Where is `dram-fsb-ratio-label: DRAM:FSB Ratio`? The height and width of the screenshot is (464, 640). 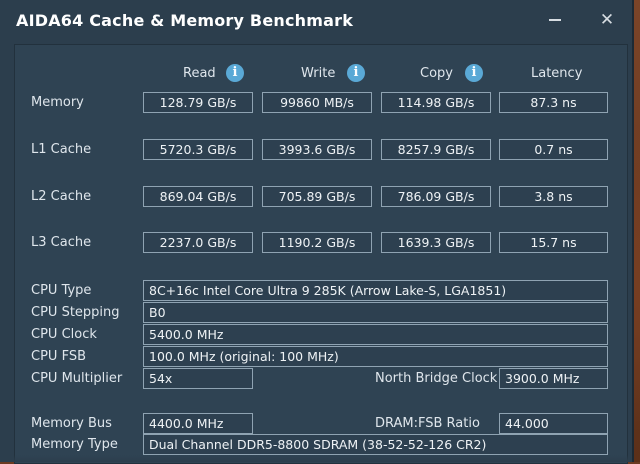
dram-fsb-ratio-label: DRAM:FSB Ratio is located at coordinates (427, 423).